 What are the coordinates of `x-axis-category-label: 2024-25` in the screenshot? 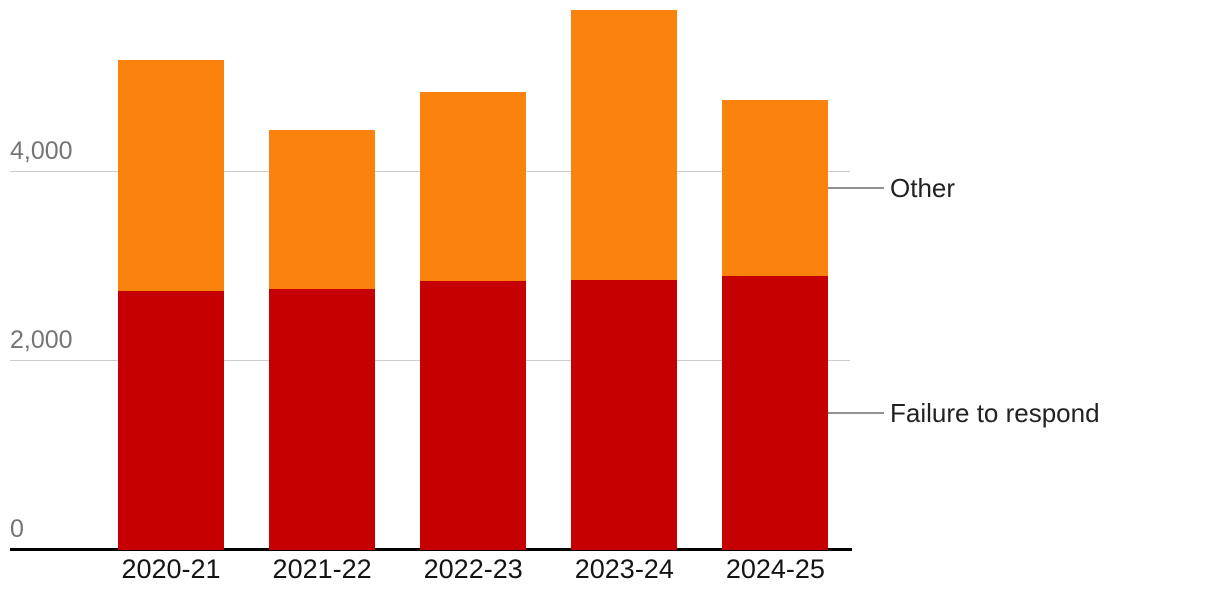 It's located at (775, 569).